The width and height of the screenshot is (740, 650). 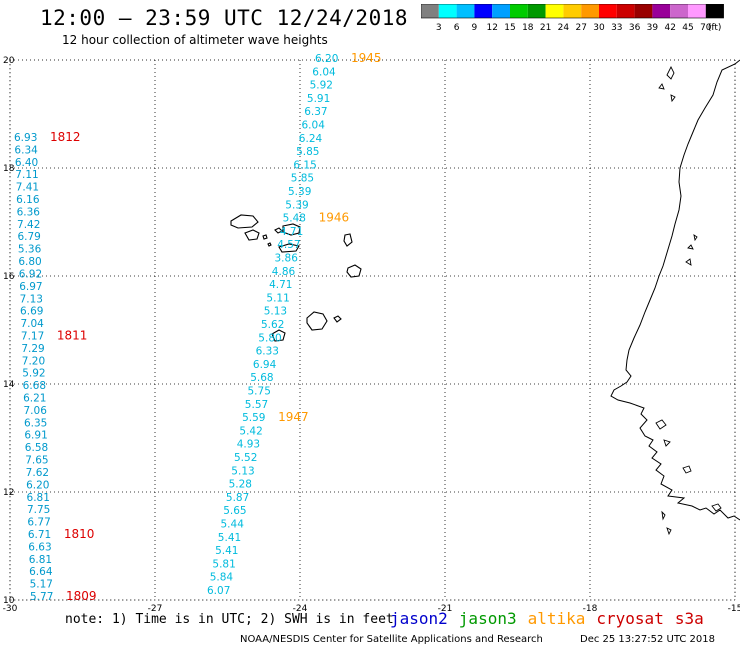 I want to click on wave-height-value: 5.28, so click(x=240, y=485).